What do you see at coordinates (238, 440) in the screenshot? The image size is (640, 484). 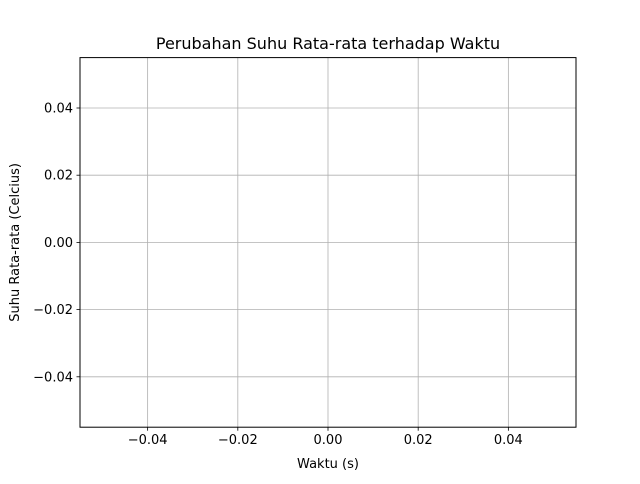 I see `x-tick-label: −0.02` at bounding box center [238, 440].